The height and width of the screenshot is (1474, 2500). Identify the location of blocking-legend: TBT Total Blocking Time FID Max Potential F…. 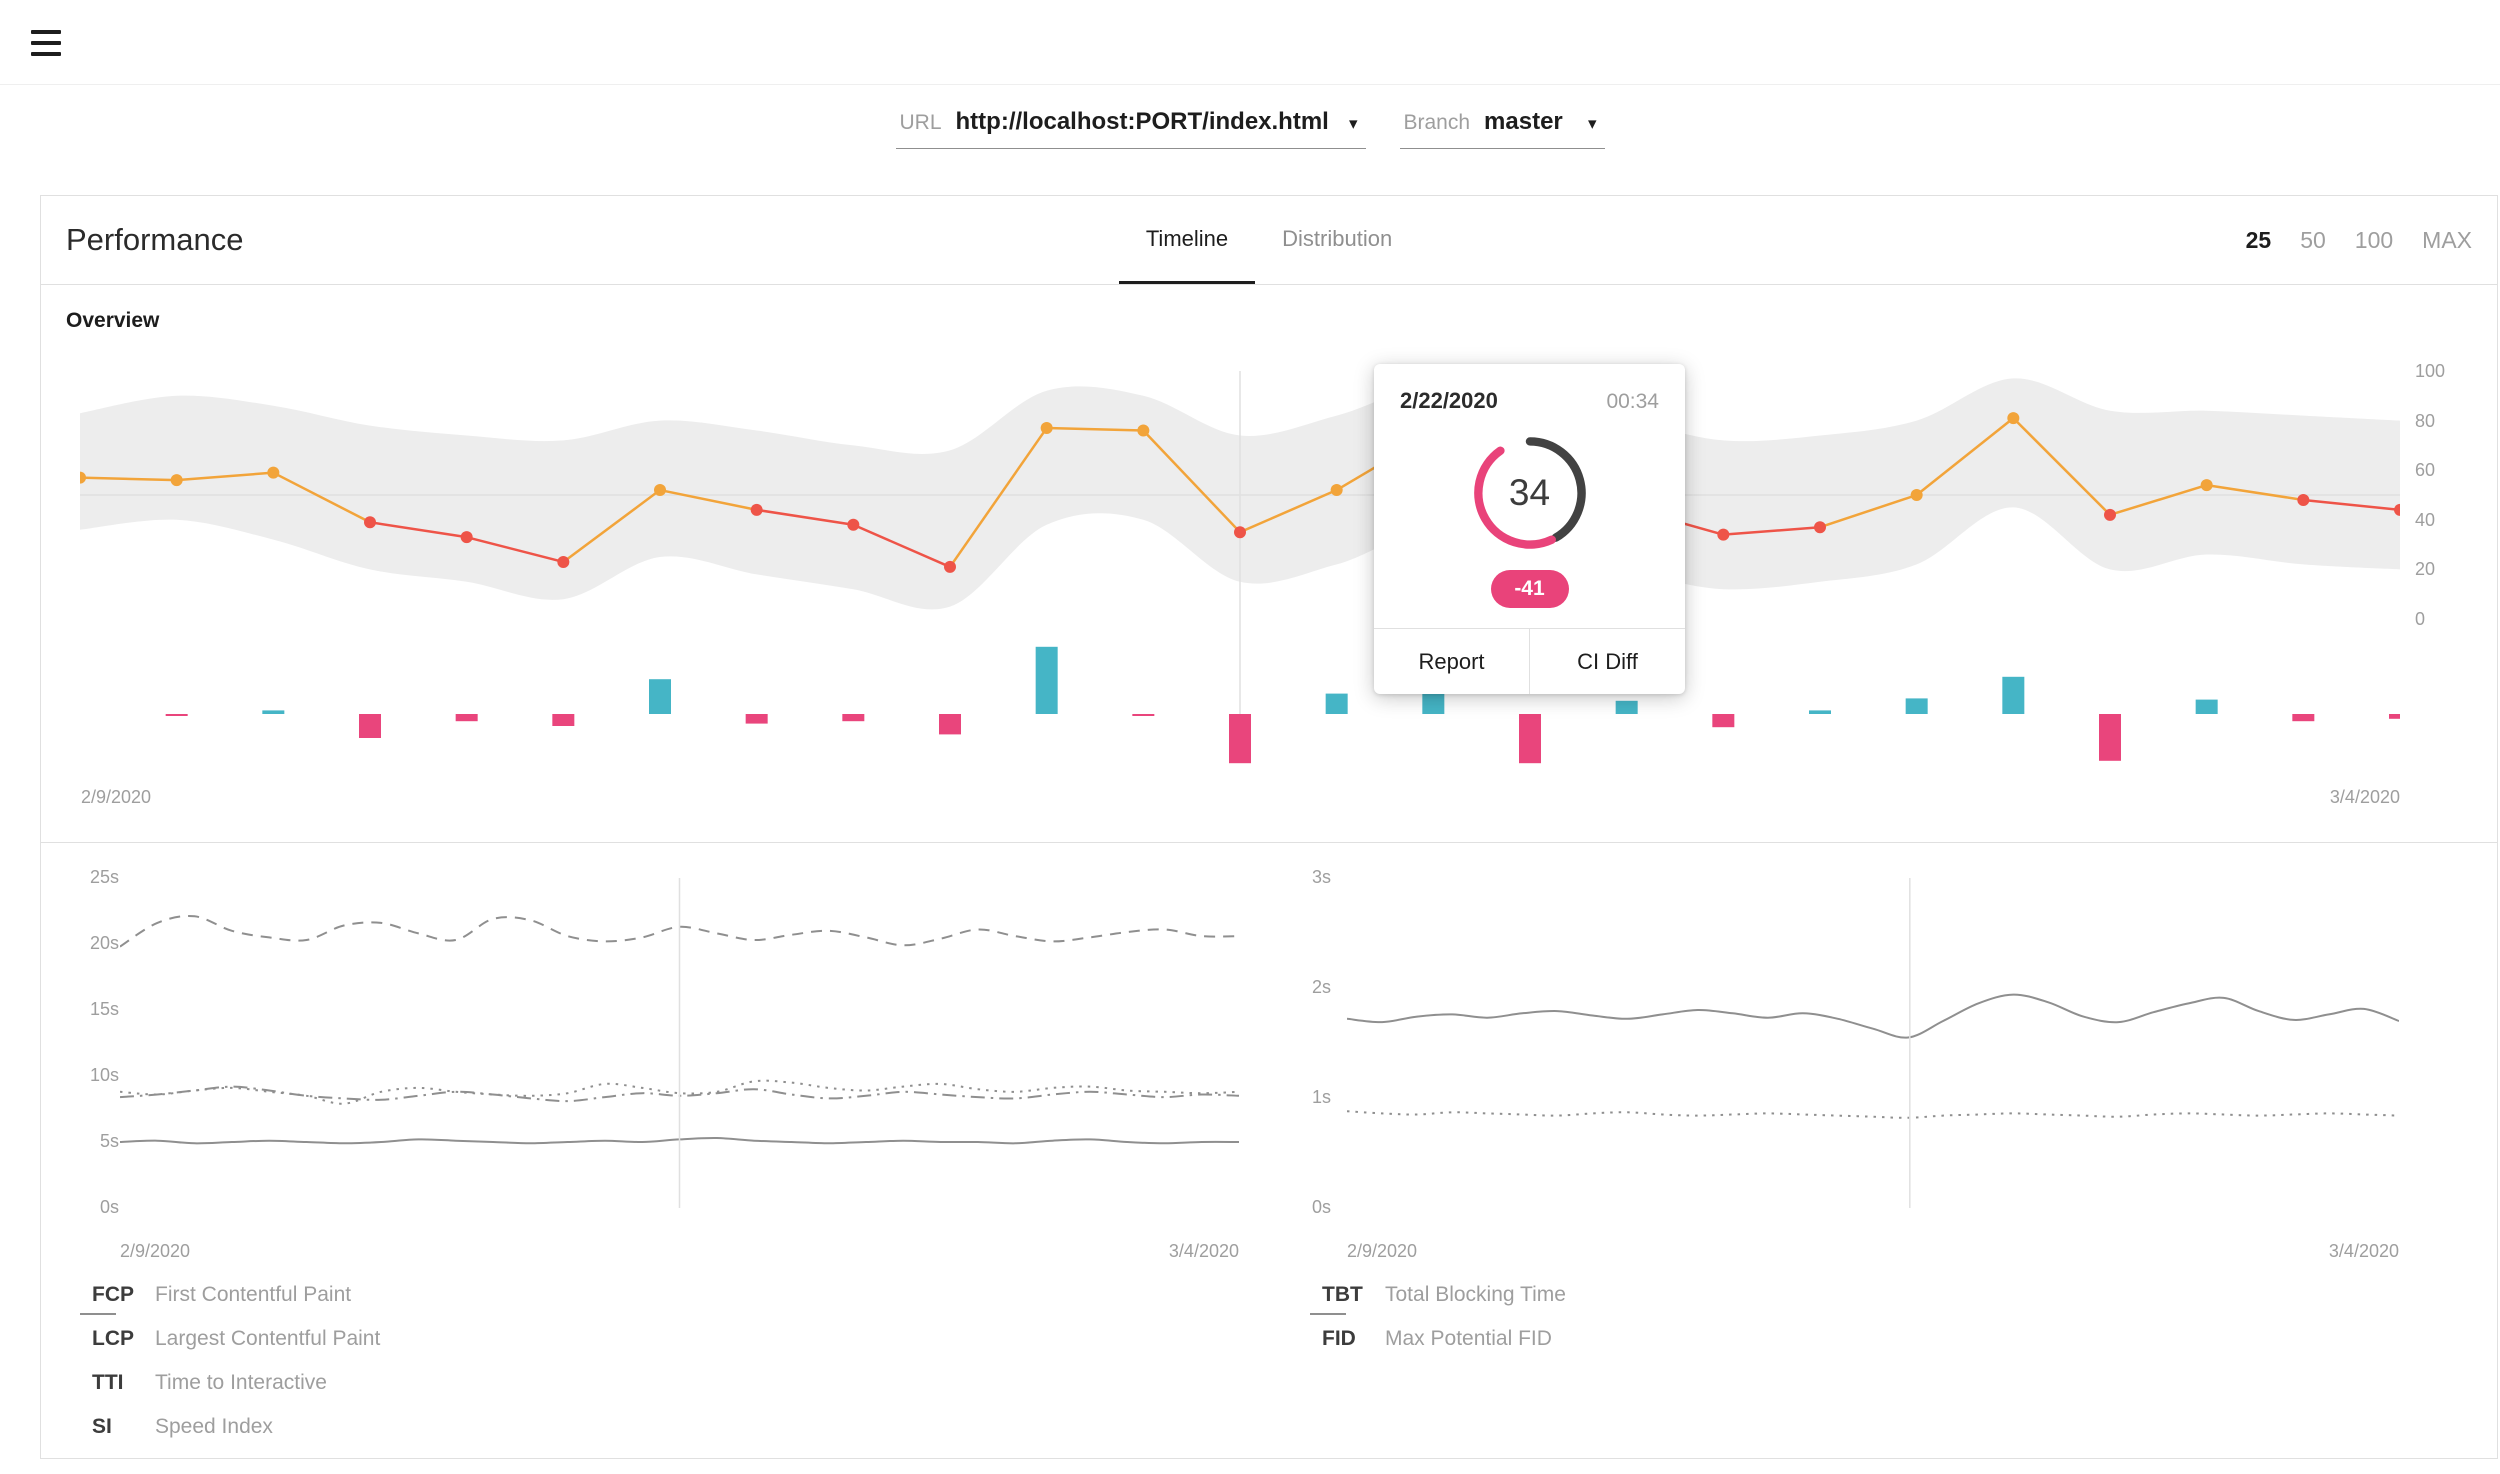
(1438, 1317).